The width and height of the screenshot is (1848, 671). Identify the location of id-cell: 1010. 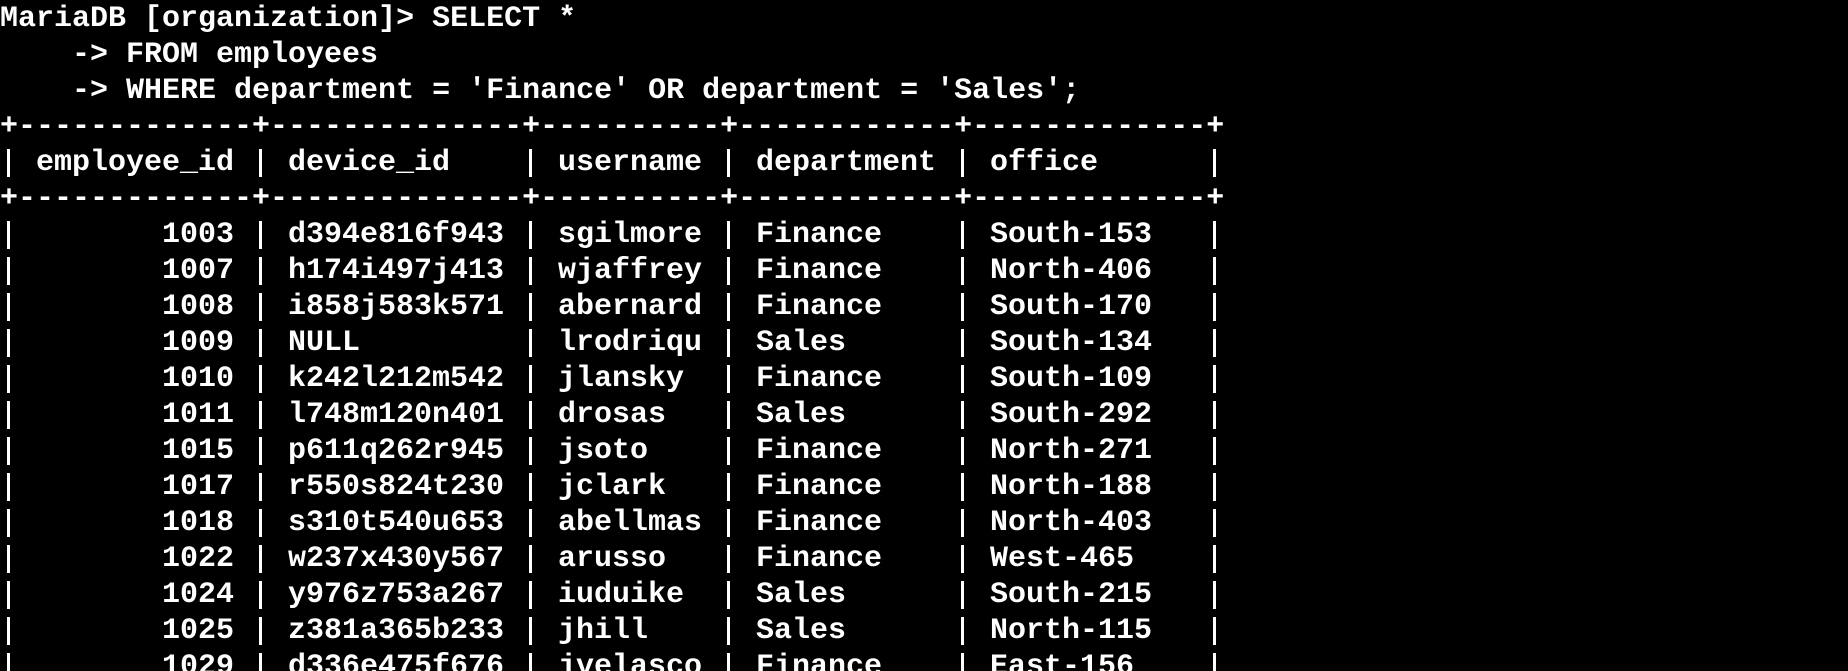
(197, 379).